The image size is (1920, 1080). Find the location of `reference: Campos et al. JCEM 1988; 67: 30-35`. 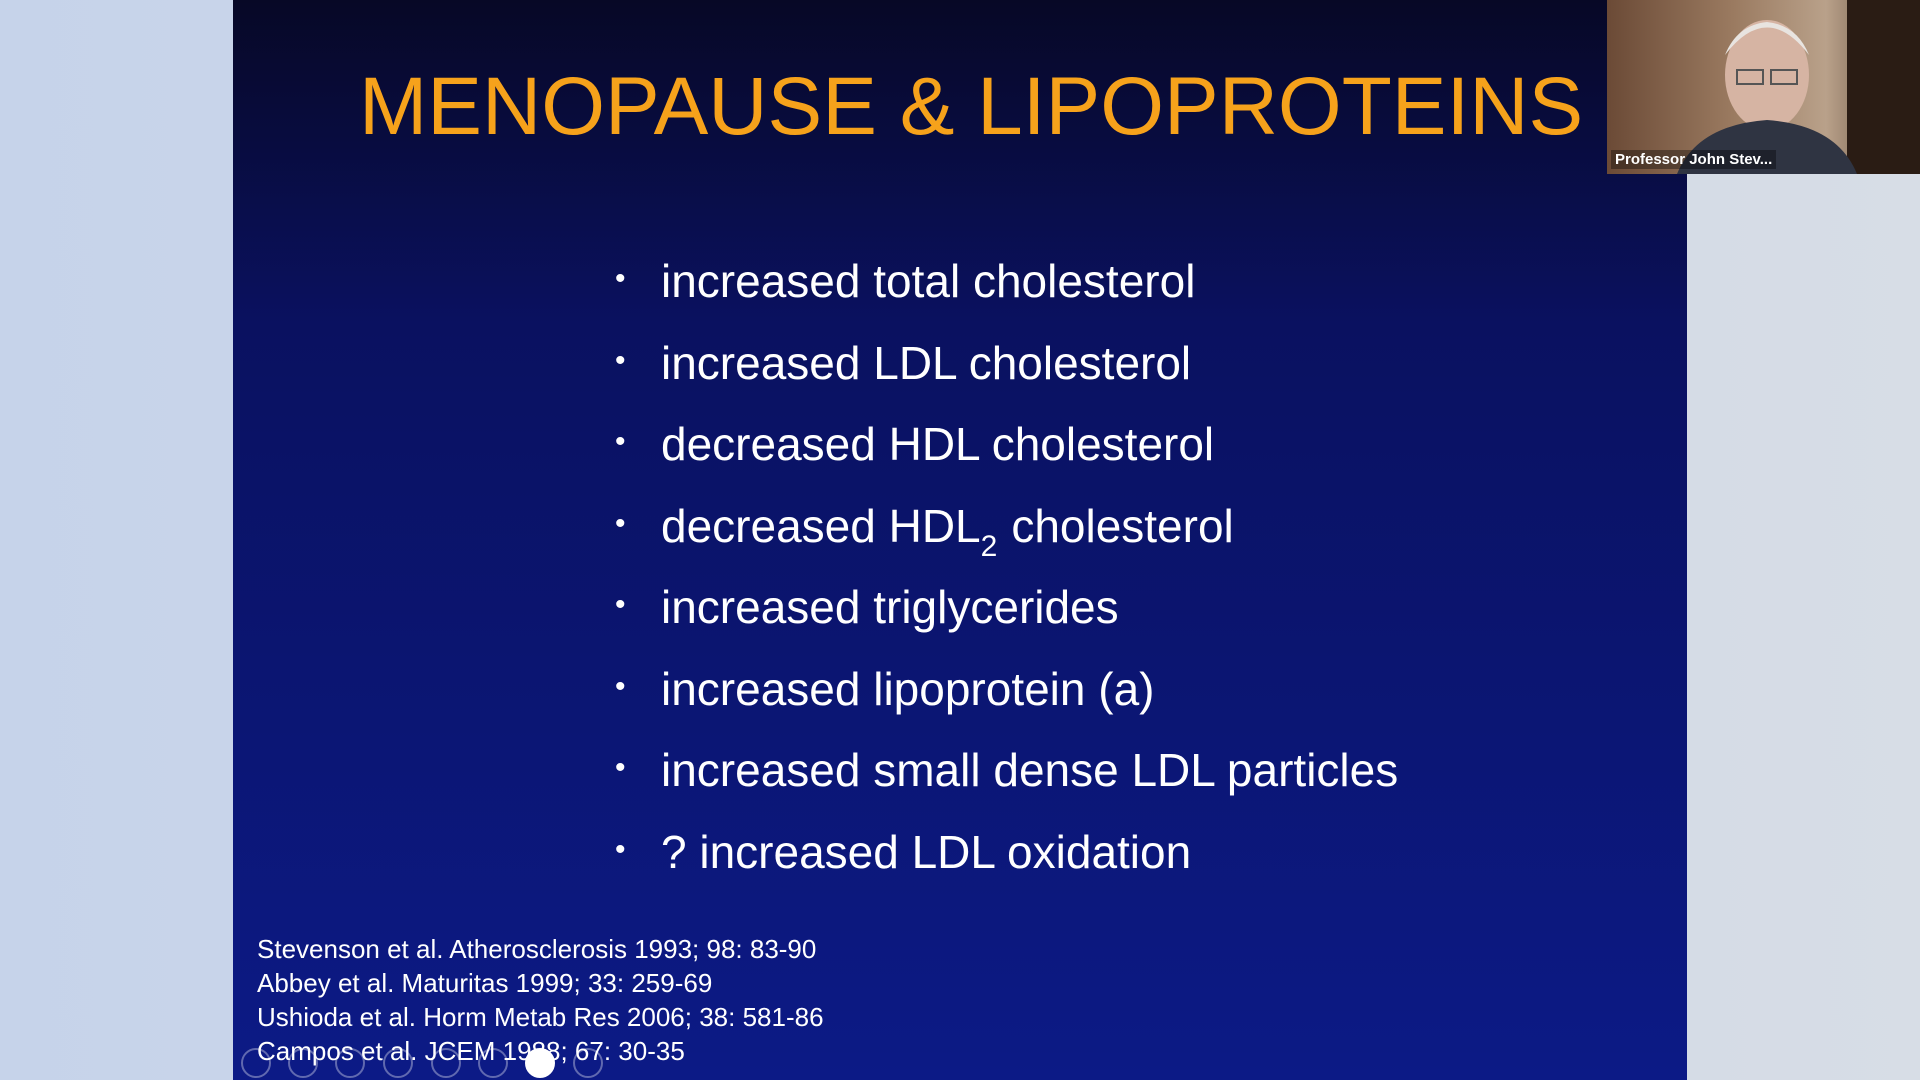

reference: Campos et al. JCEM 1988; 67: 30-35 is located at coordinates (471, 1051).